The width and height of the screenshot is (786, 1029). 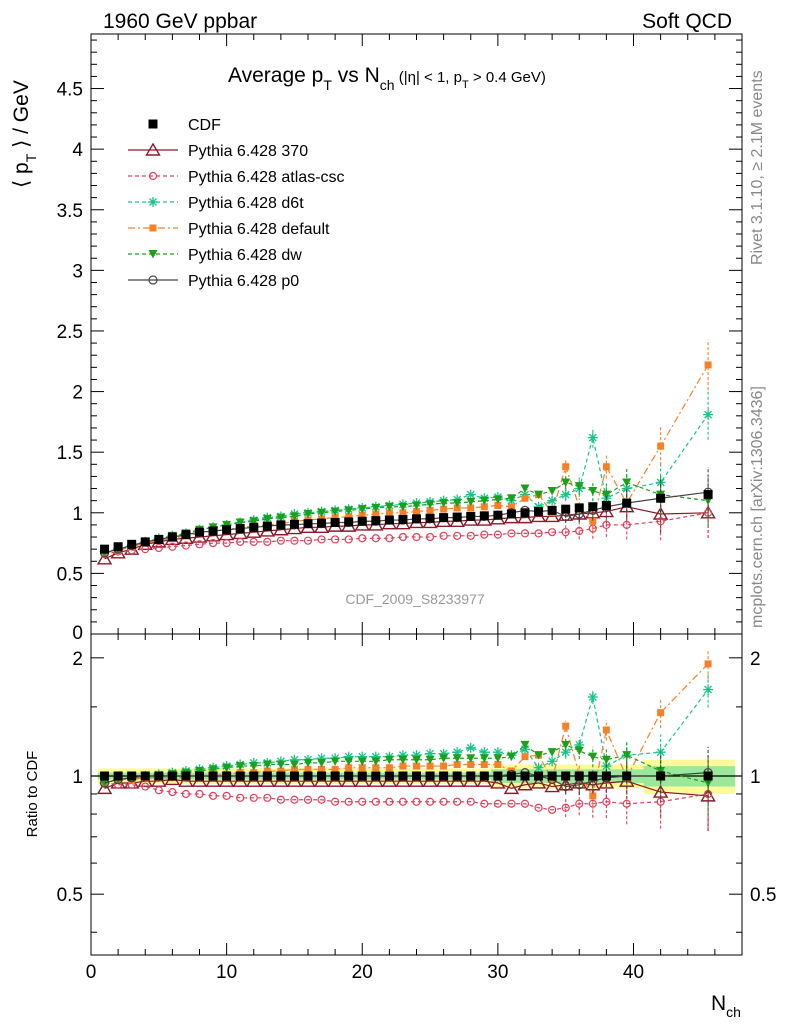 What do you see at coordinates (687, 21) in the screenshot?
I see `header-right: Soft QCD` at bounding box center [687, 21].